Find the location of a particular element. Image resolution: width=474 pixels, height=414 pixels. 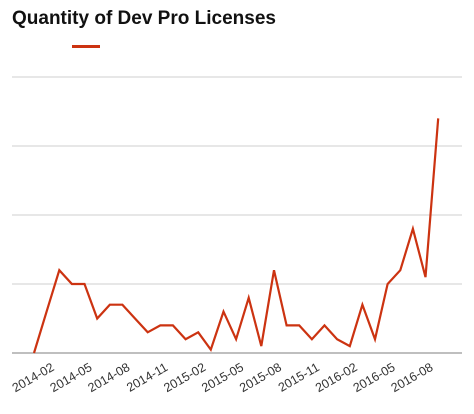

x-tick-label: 2016-08 is located at coordinates (412, 377).